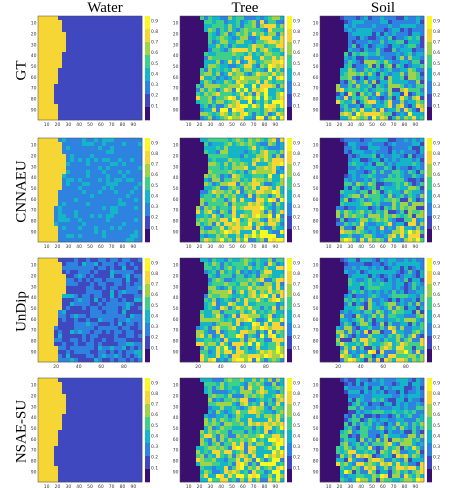 The image size is (474, 488). I want to click on colorbar-tick-label: 0.6, so click(296, 175).